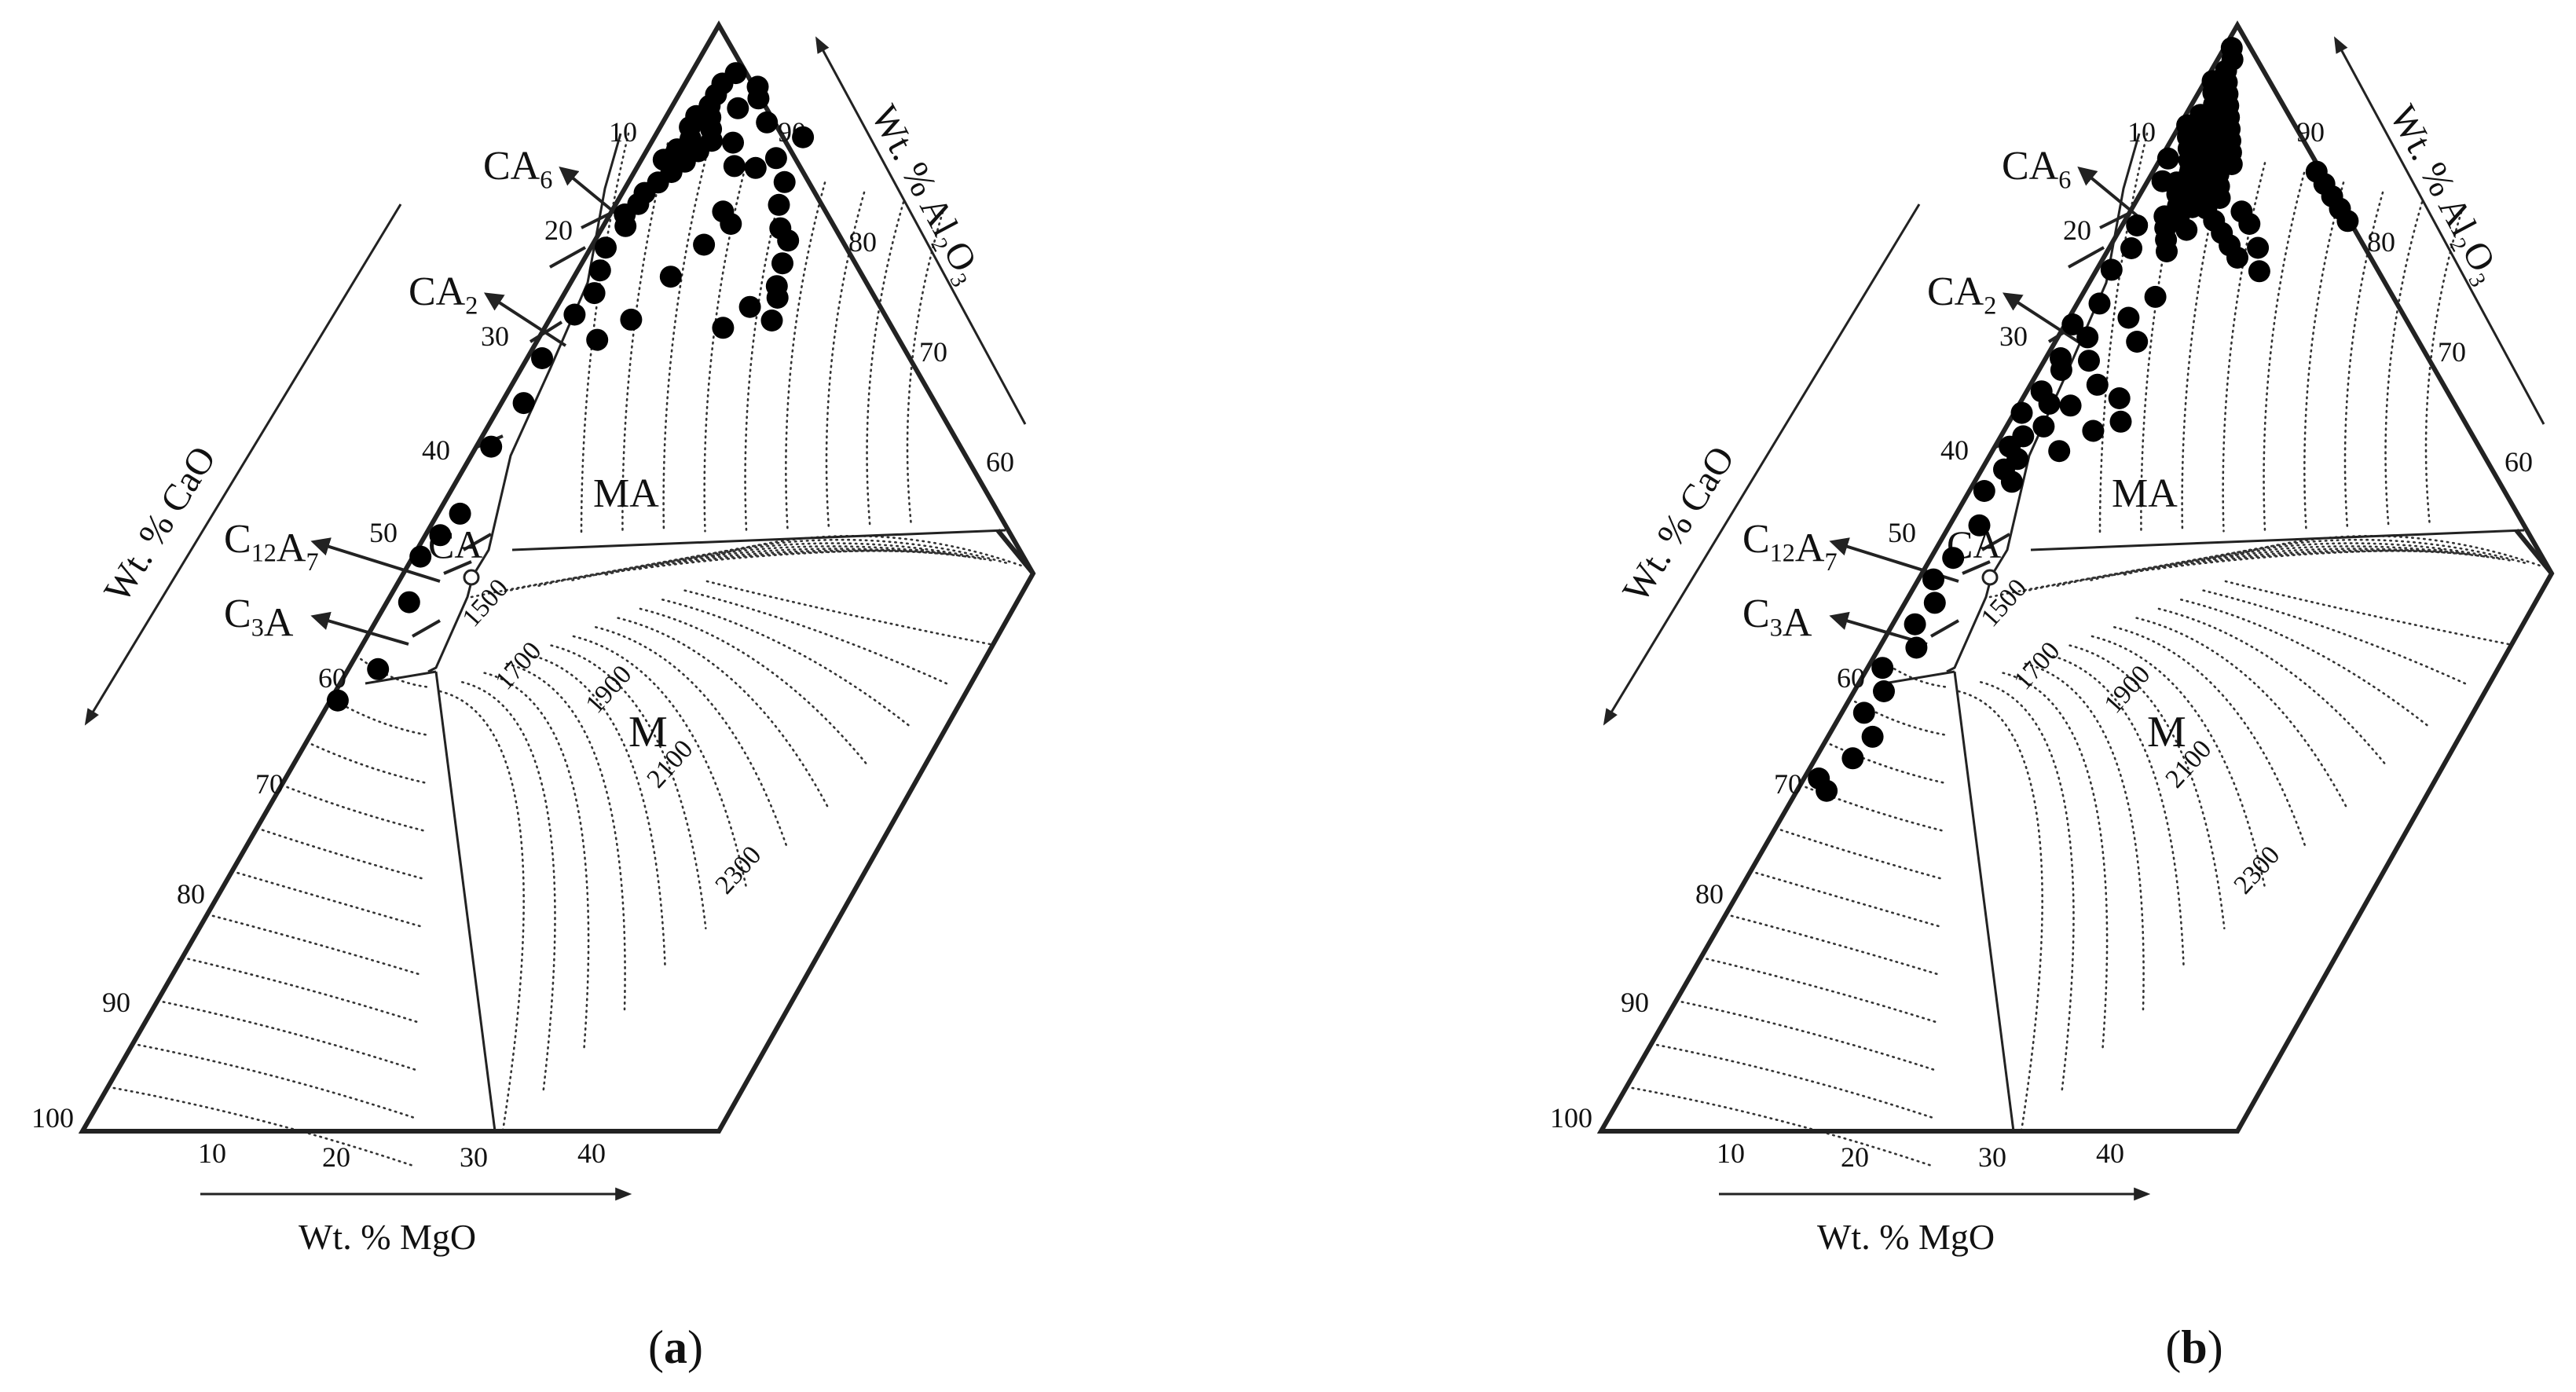 This screenshot has width=2576, height=1392. I want to click on cao-tick-40: 40, so click(436, 450).